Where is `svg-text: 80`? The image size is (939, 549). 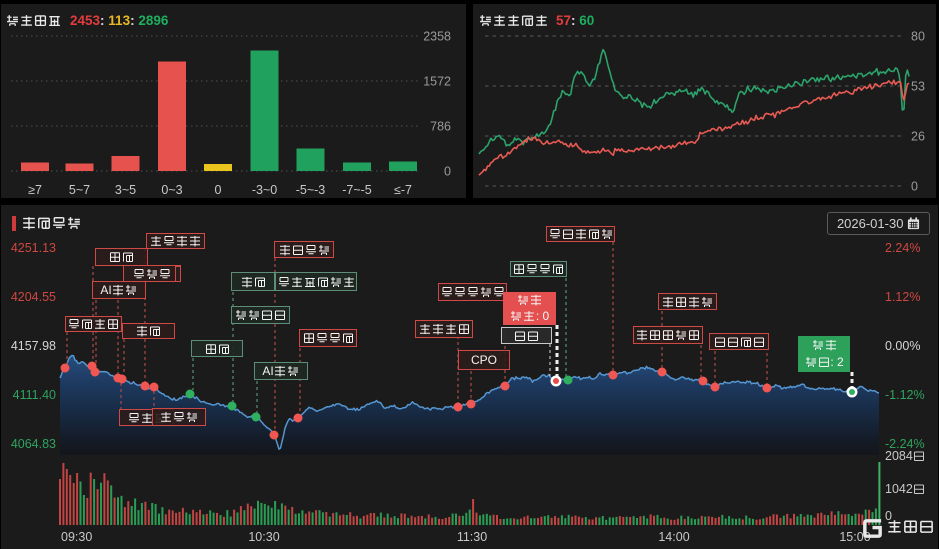 svg-text: 80 is located at coordinates (918, 37).